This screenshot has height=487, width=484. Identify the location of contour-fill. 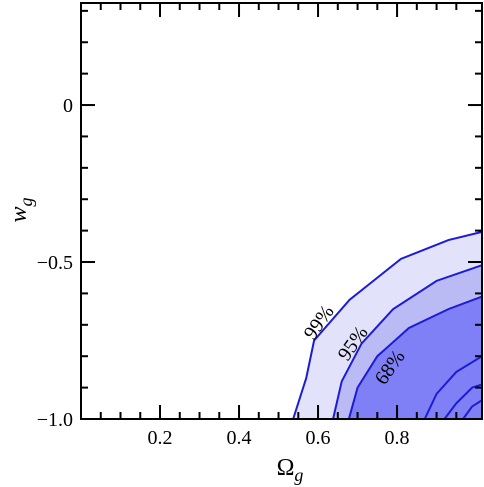
(415, 357).